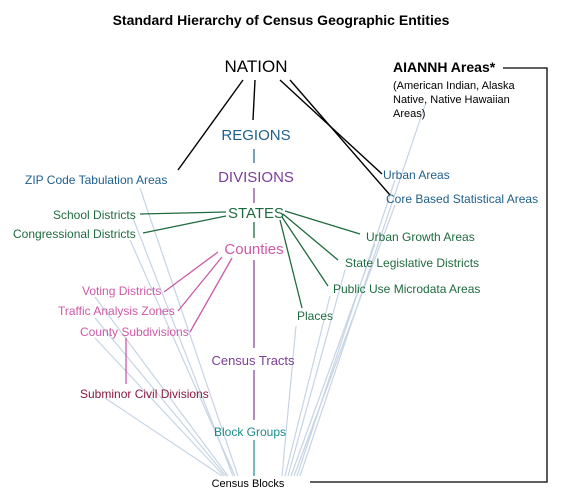 The height and width of the screenshot is (503, 562). What do you see at coordinates (121, 291) in the screenshot?
I see `node-voting-districts: Voting Districts` at bounding box center [121, 291].